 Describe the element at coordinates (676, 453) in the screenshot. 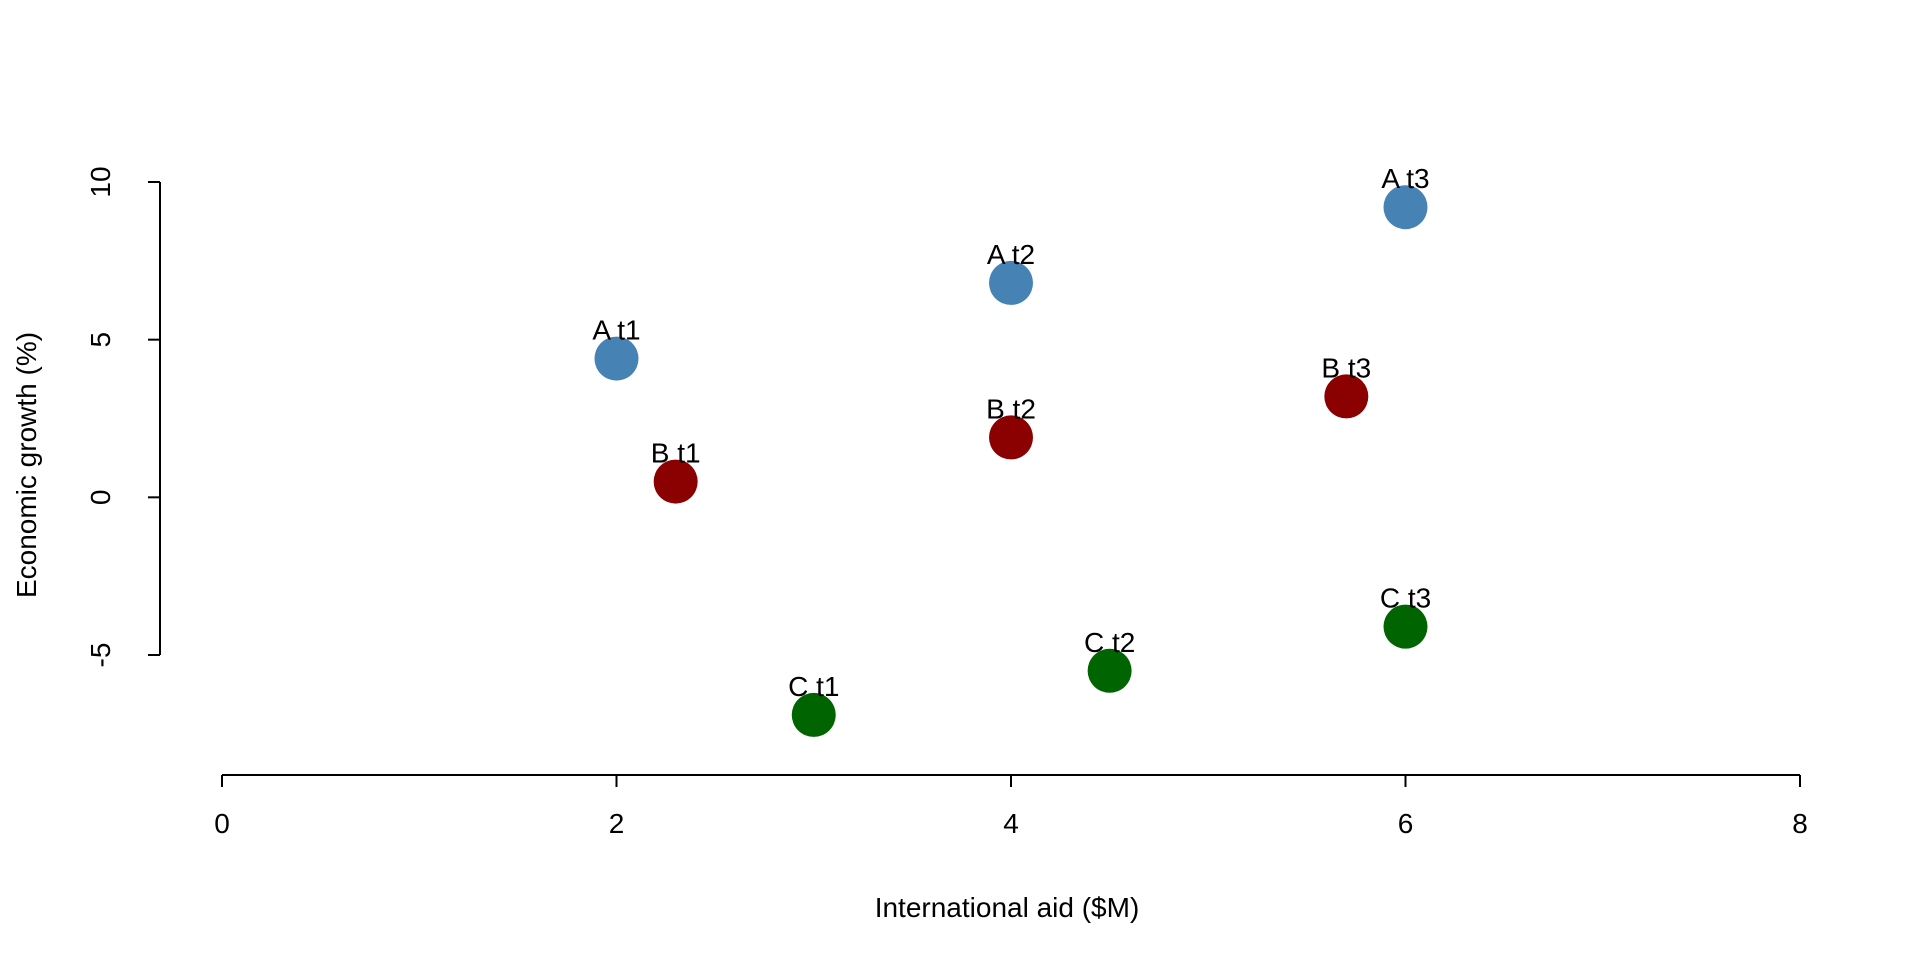

I see `point-label: B t1` at that location.